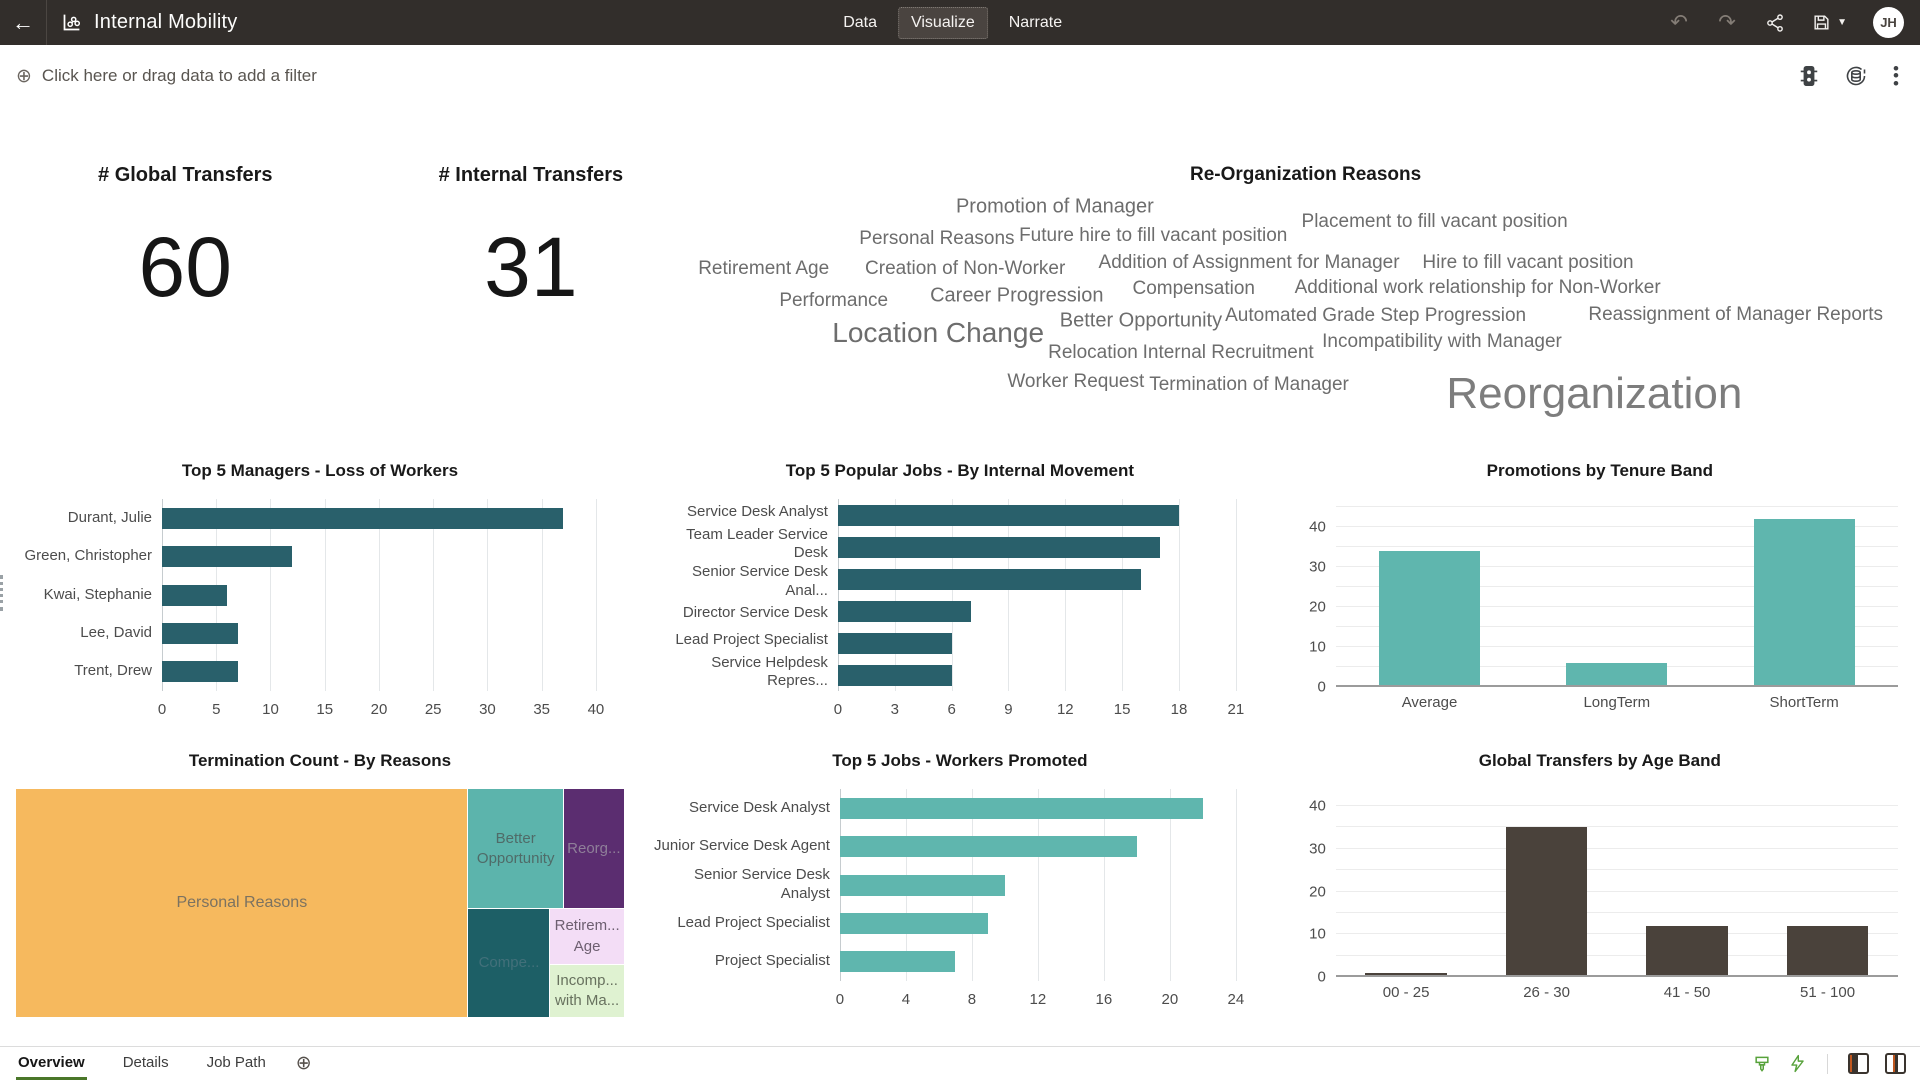 This screenshot has width=1920, height=1080. I want to click on add-canvas-button: ⊕, so click(304, 1063).